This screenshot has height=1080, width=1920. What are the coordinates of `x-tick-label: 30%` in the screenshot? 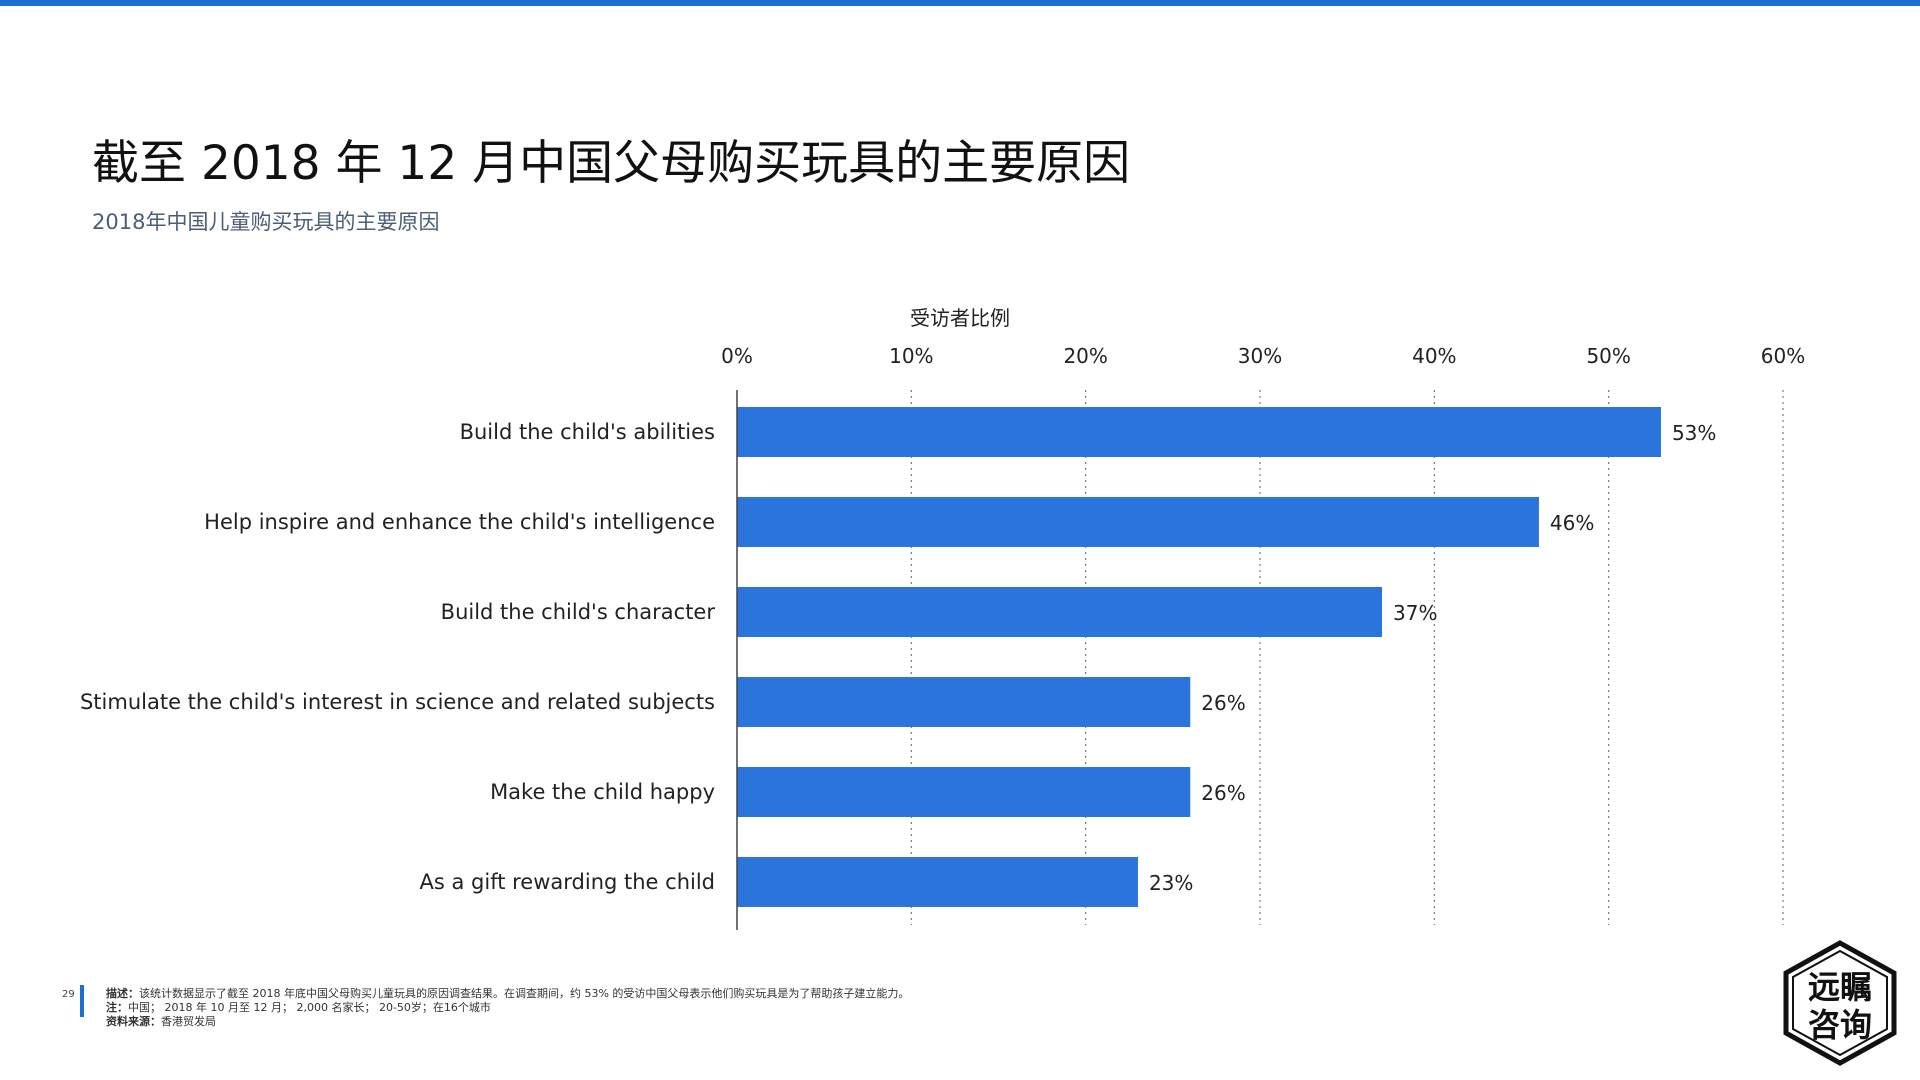 It's located at (1260, 356).